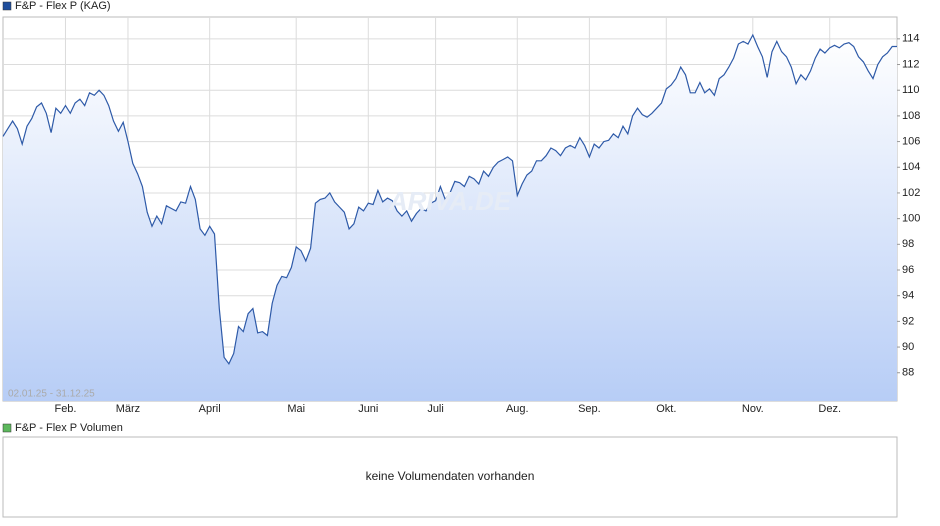 The height and width of the screenshot is (526, 940). I want to click on y-tick-label: 92, so click(908, 321).